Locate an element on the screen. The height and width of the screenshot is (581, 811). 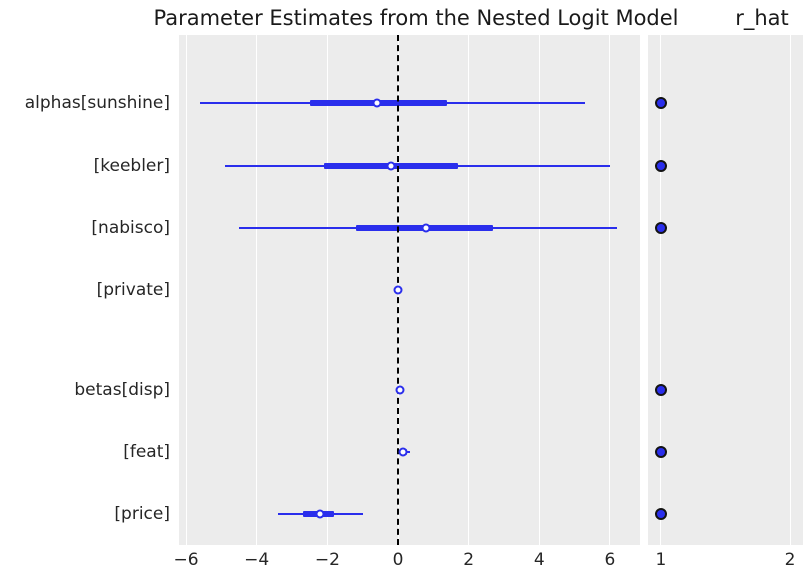
gridline-x--6 is located at coordinates (186, 290).